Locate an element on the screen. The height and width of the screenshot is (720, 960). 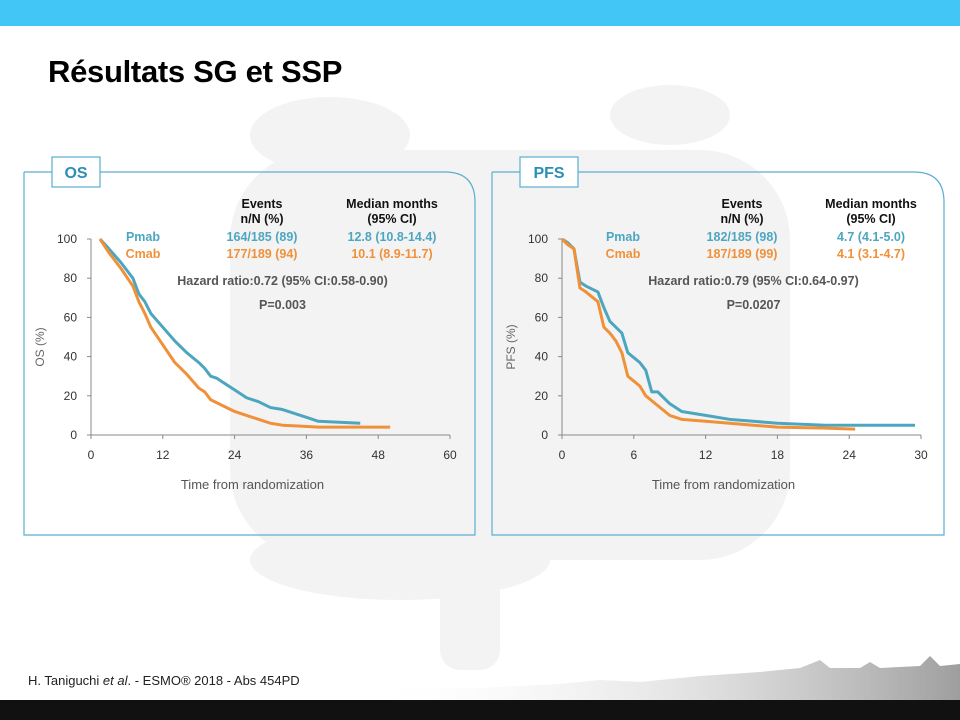
pfs-x-tick-label: 18 is located at coordinates (778, 455).